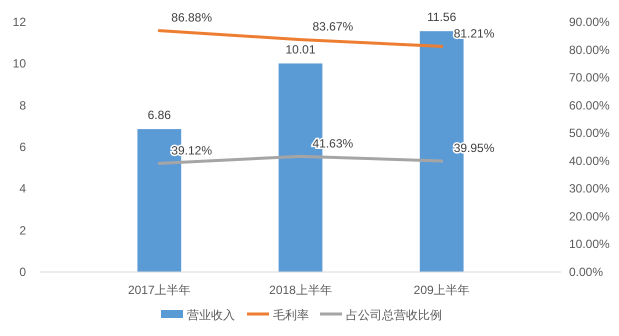  What do you see at coordinates (589, 161) in the screenshot?
I see `y2-tick-label: 40.00%` at bounding box center [589, 161].